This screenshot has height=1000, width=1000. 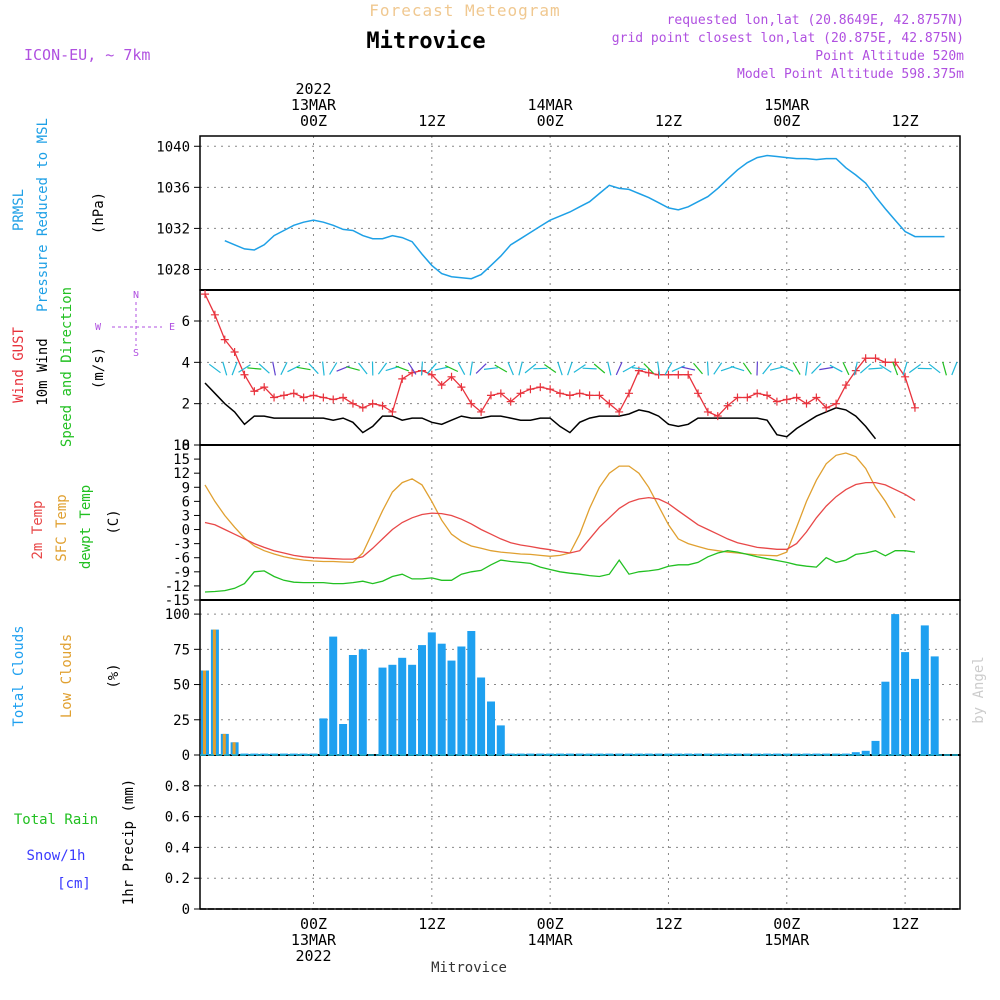 What do you see at coordinates (815, 20) in the screenshot?
I see `requested-coords: requested lon,lat (20.8649E, 42.8757N)` at bounding box center [815, 20].